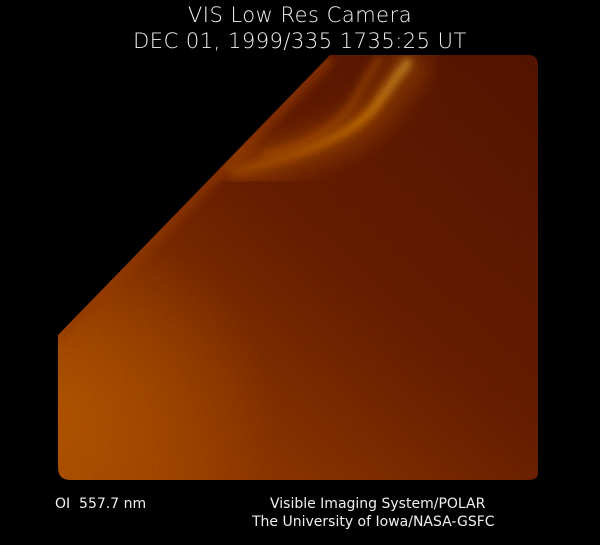  I want to click on page-title: VIS Low Res Camera, so click(300, 15).